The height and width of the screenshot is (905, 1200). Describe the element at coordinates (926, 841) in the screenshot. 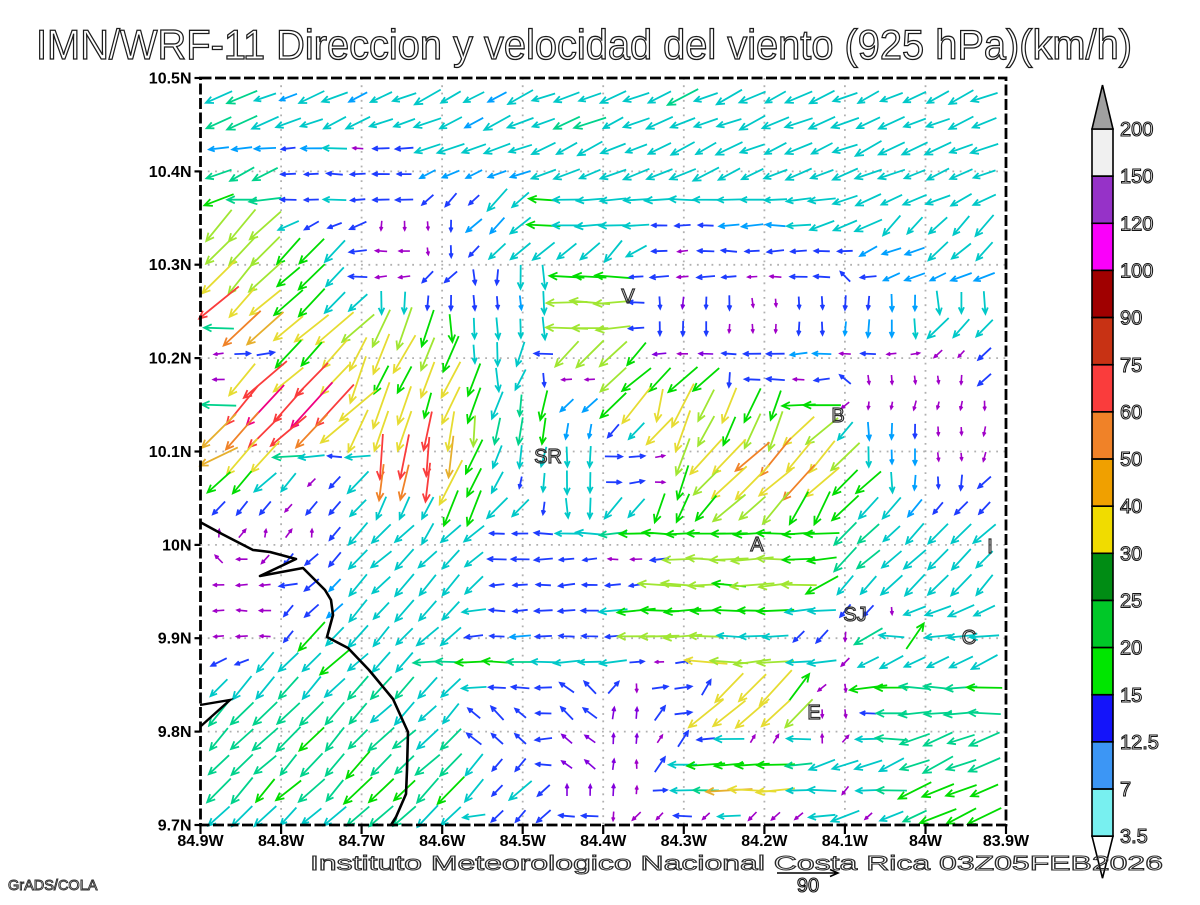

I see `svg-text: 84W` at that location.